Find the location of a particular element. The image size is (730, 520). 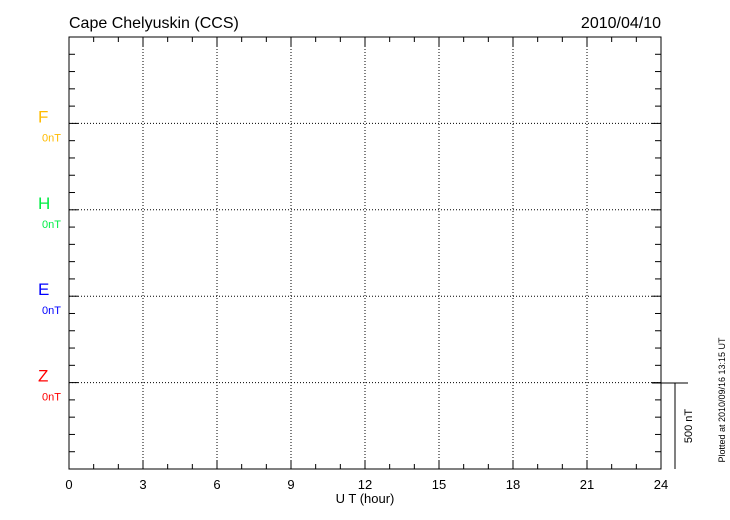

x-tick-label: 0 is located at coordinates (68, 484).